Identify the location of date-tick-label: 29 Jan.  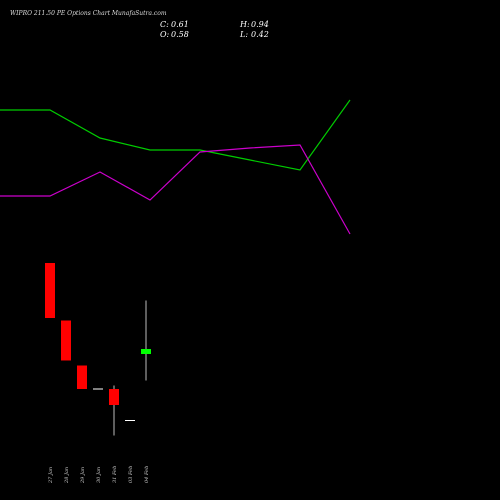
(83, 475).